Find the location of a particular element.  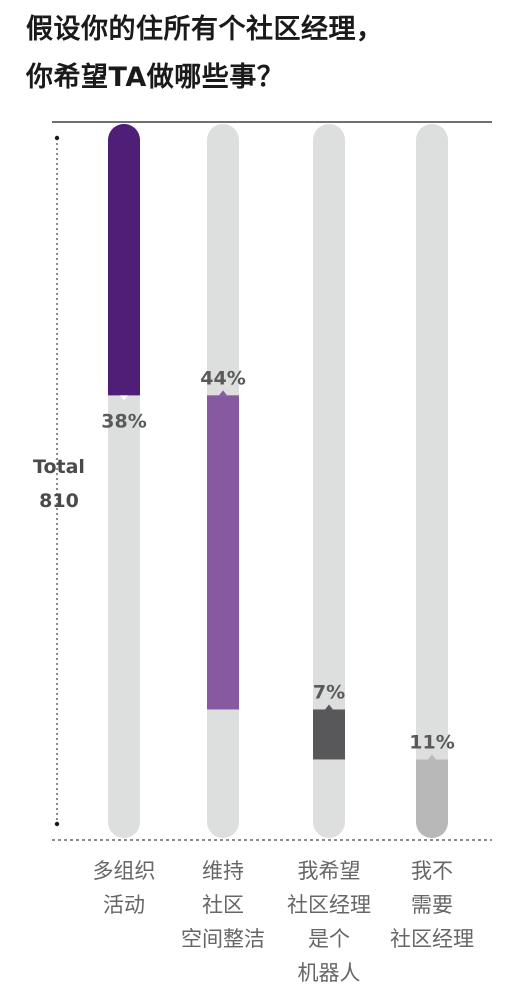

total-label: Total is located at coordinates (59, 467).